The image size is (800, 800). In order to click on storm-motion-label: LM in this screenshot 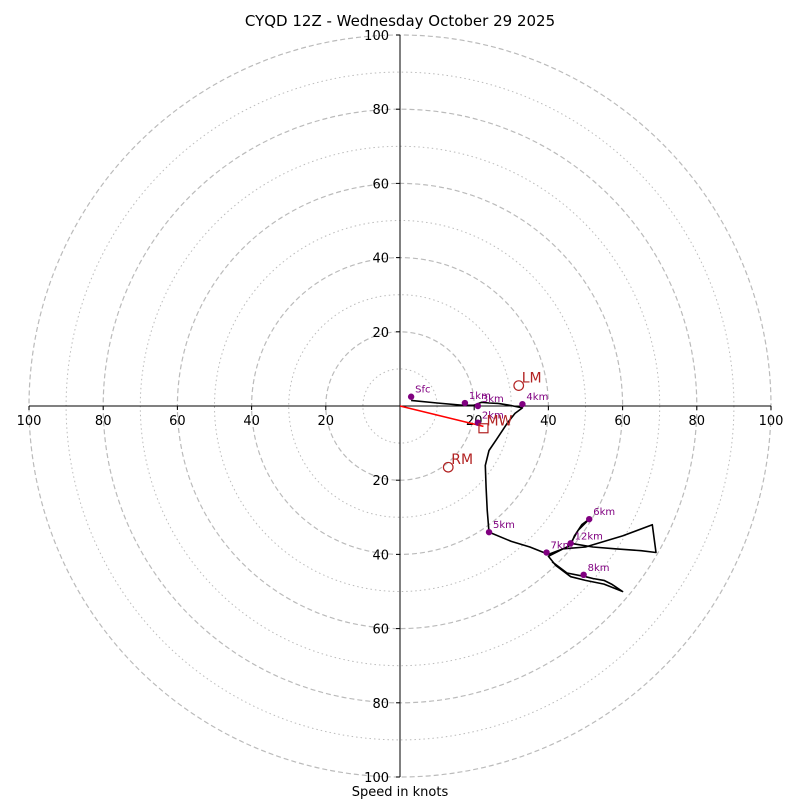, I will do `click(532, 379)`.